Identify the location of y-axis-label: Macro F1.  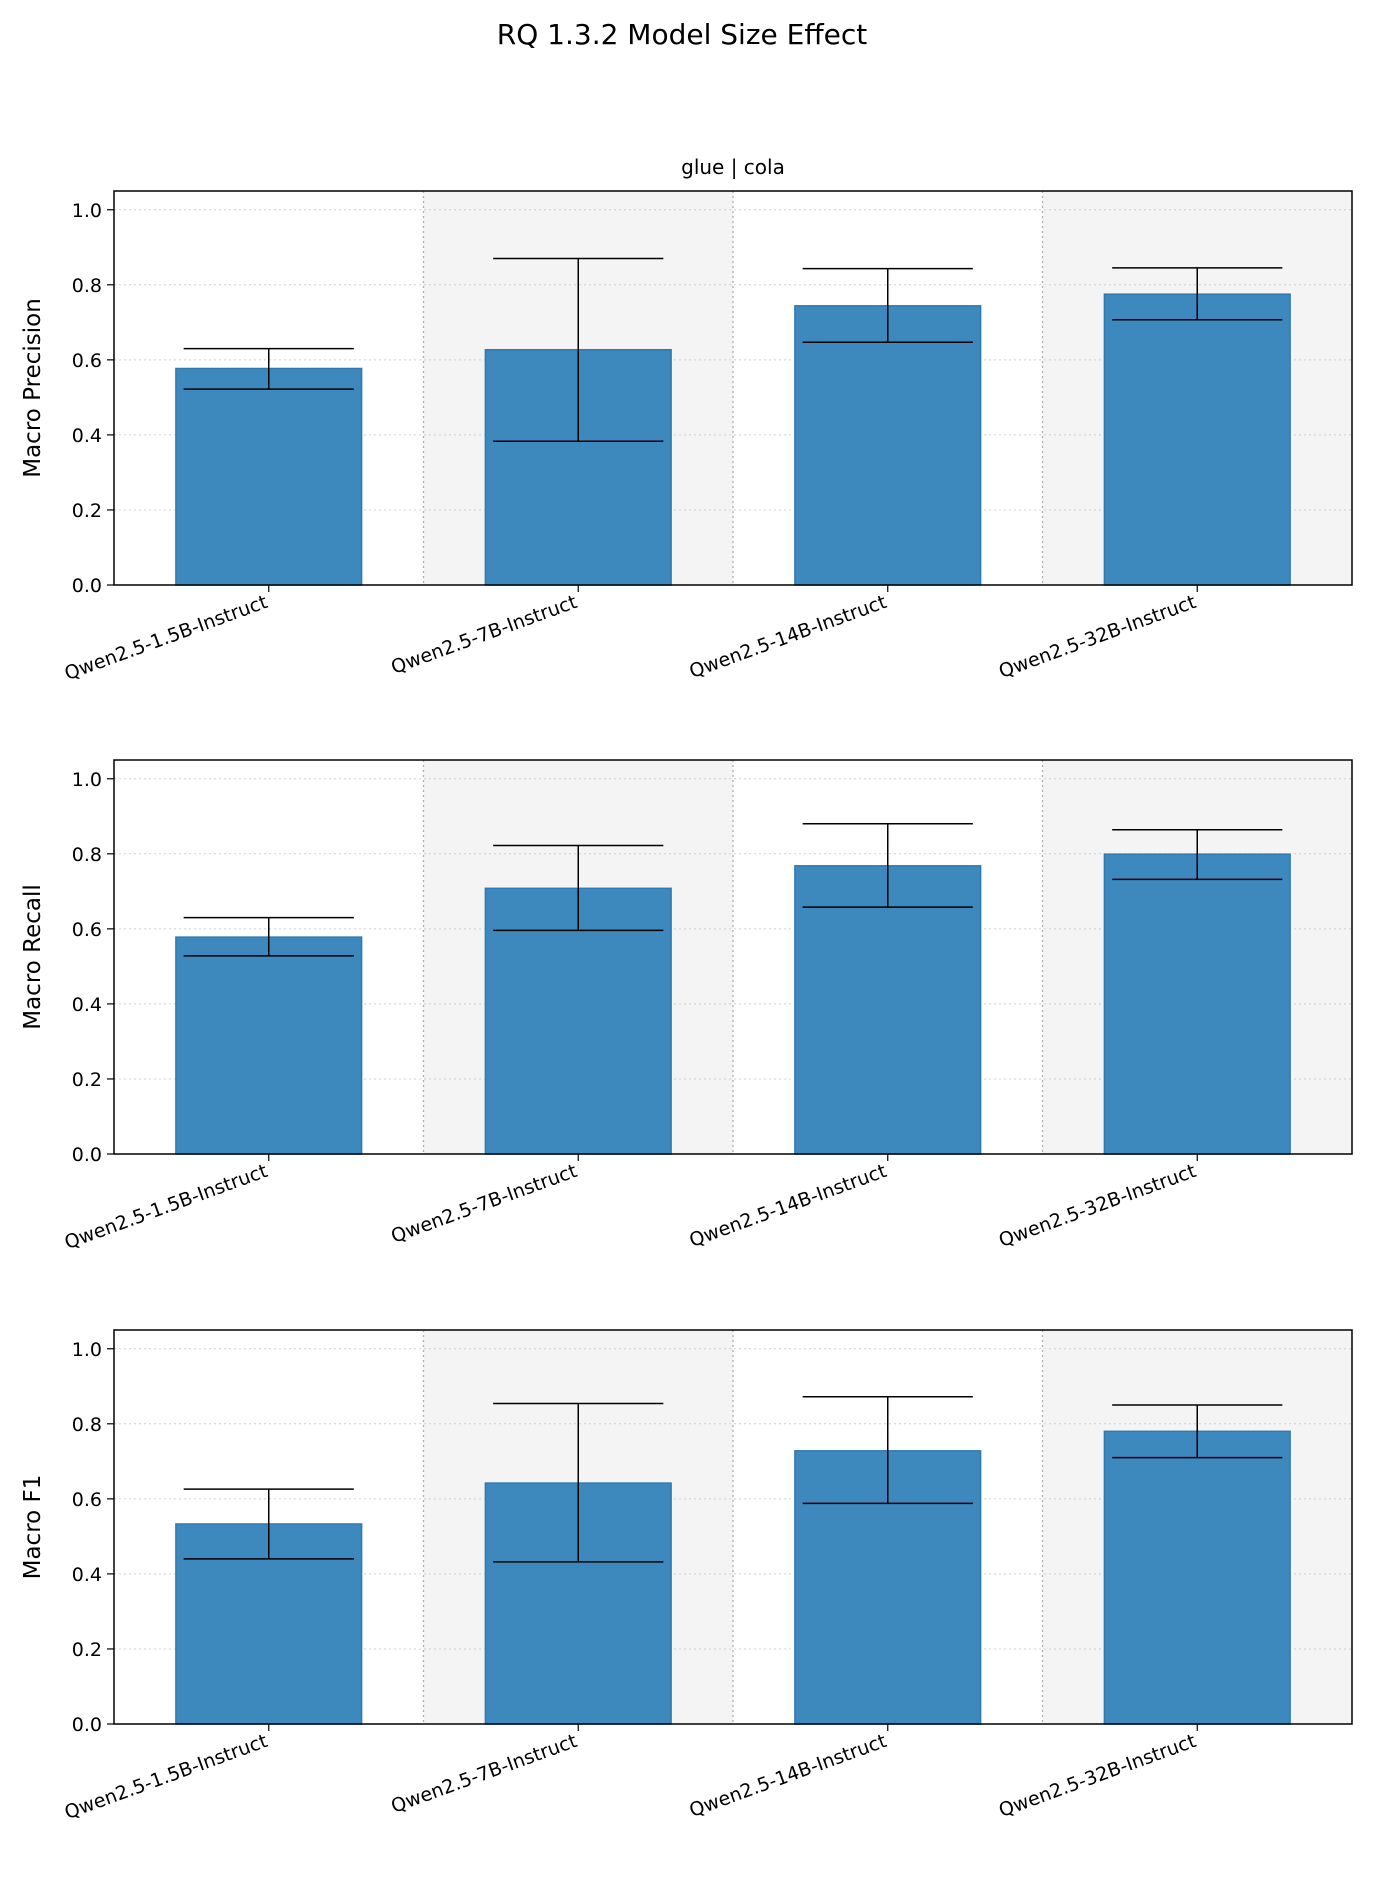
(33, 1527).